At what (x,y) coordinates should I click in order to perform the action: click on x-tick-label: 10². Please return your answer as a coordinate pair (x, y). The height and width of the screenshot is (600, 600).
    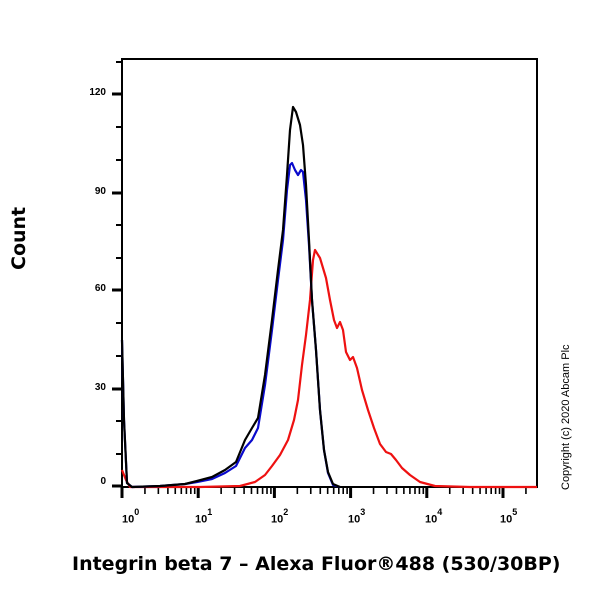
    Looking at the image, I should click on (280, 516).